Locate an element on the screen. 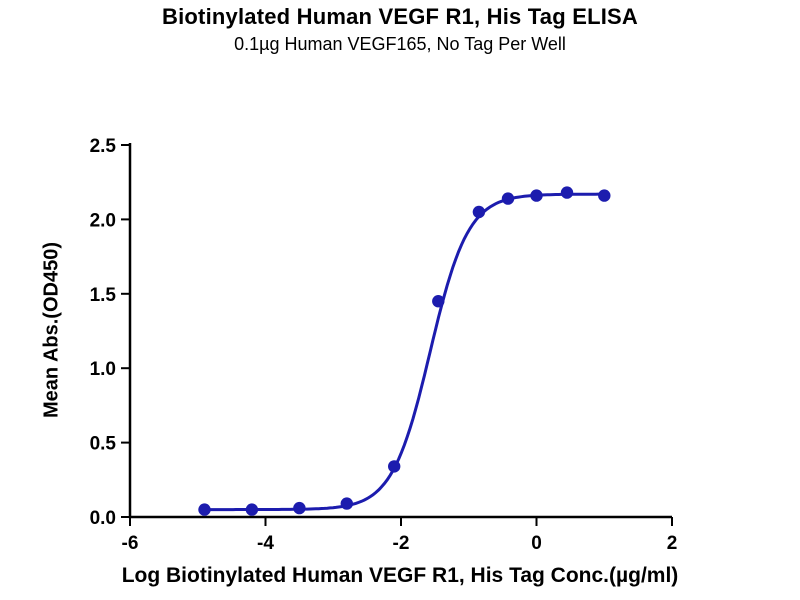 The width and height of the screenshot is (800, 600). y-tick-label: 2.0 is located at coordinates (103, 220).